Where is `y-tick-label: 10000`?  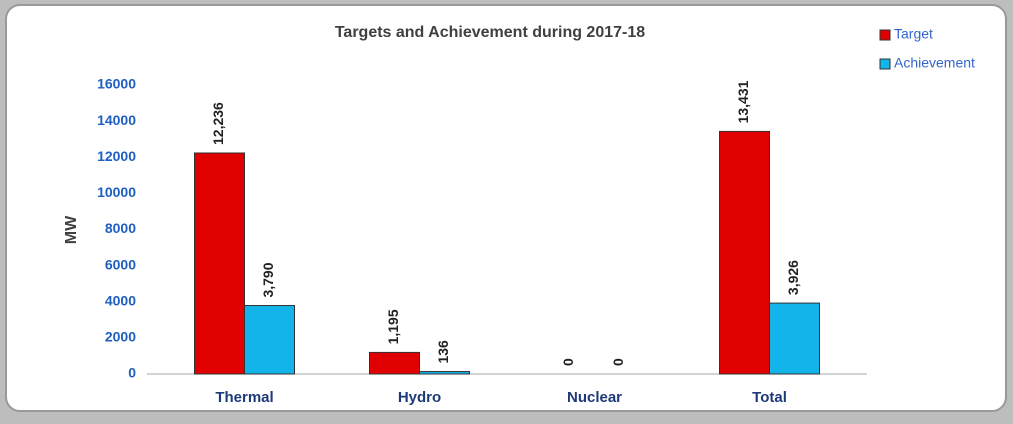
y-tick-label: 10000 is located at coordinates (116, 192).